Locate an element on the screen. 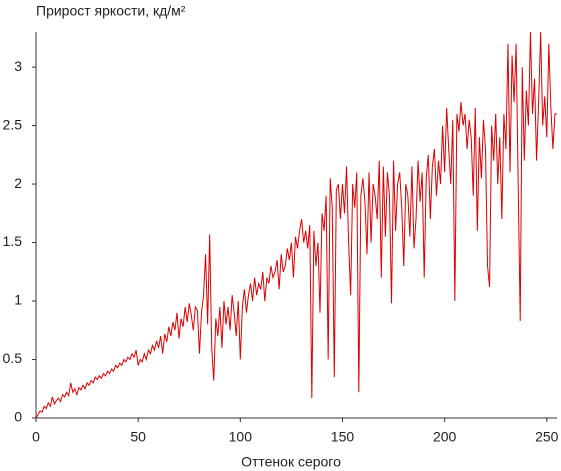  x-tick-label: 50 is located at coordinates (138, 437).